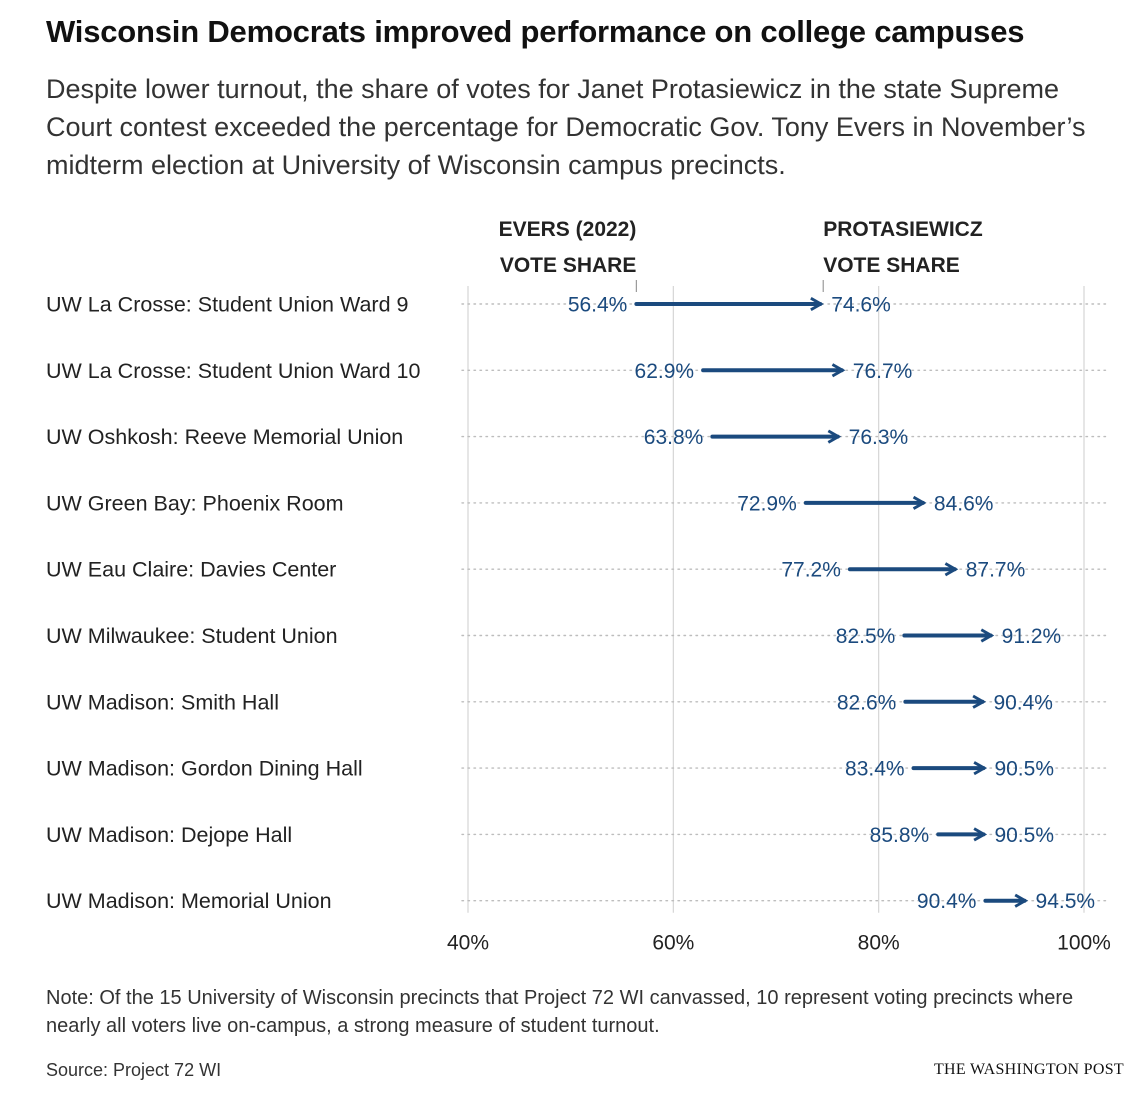  I want to click on evers-value-label: 83.4%, so click(875, 769).